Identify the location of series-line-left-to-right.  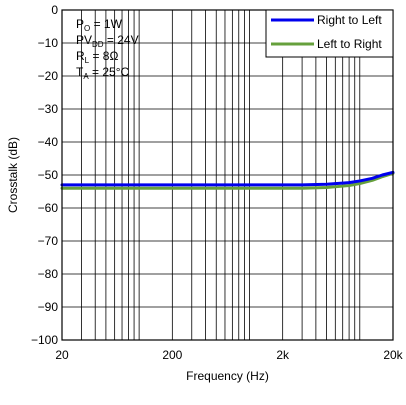
(227, 180).